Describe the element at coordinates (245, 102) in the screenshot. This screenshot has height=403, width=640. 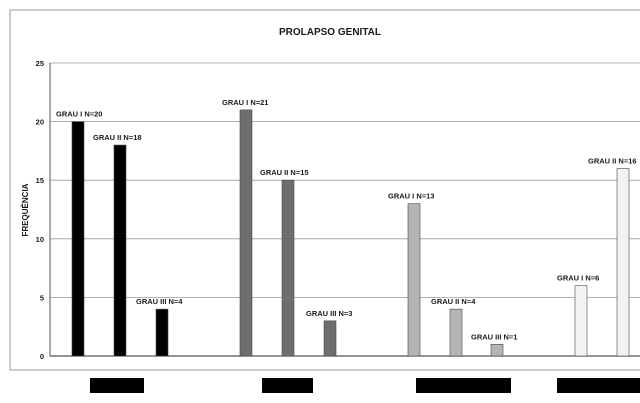
I see `bar-data-label: GRAU I N=21` at that location.